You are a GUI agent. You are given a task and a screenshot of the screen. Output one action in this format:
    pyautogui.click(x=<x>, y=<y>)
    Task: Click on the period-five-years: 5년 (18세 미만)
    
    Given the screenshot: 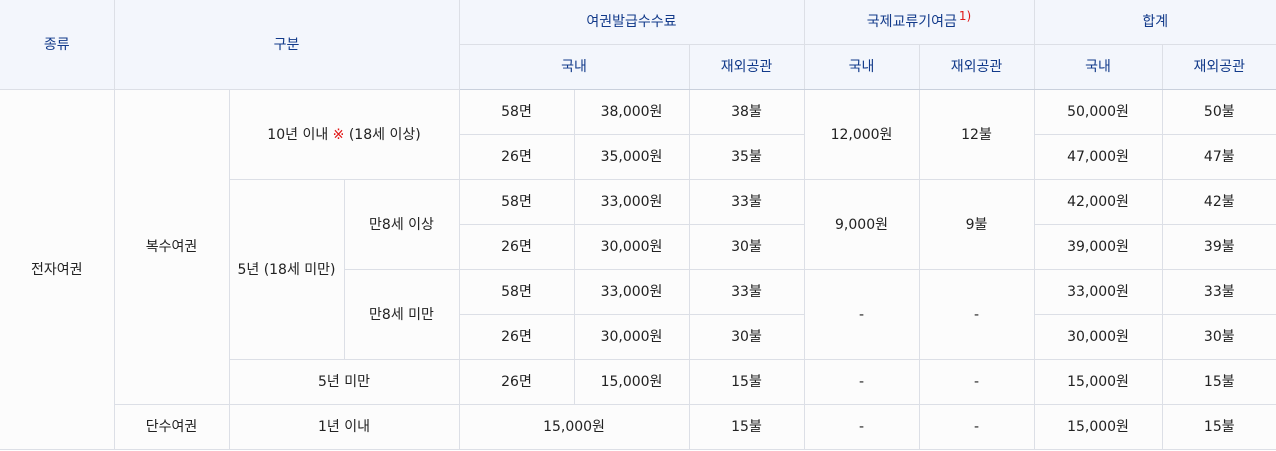 What is the action you would take?
    pyautogui.click(x=287, y=269)
    